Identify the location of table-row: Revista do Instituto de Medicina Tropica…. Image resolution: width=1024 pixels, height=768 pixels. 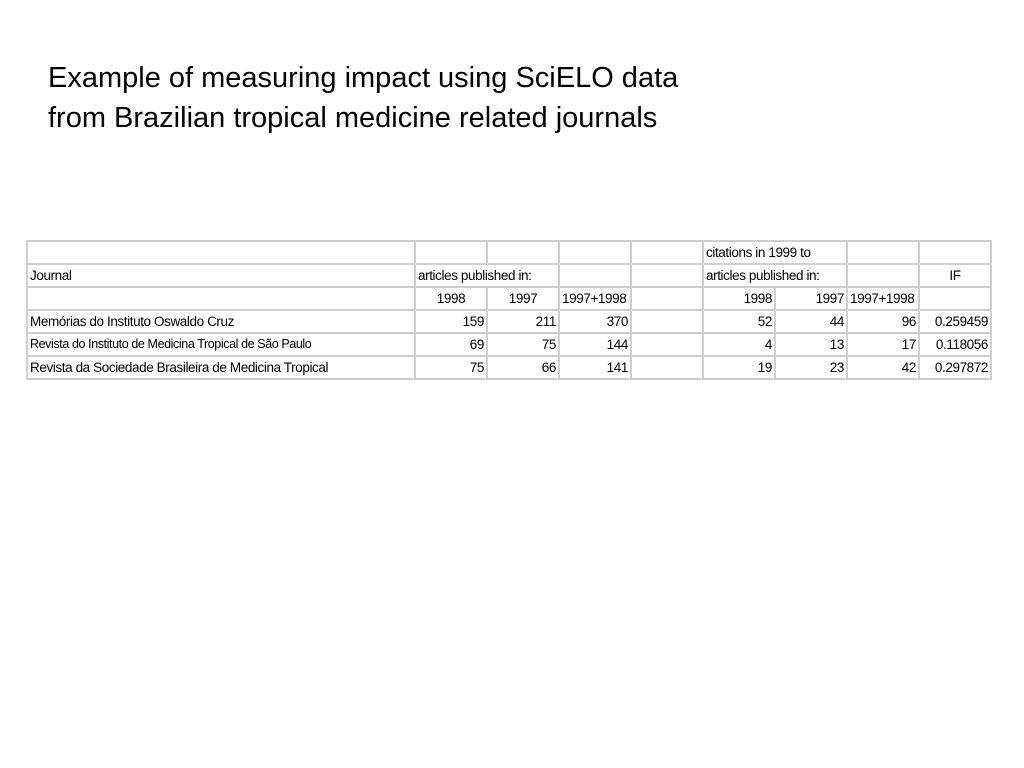
(509, 344).